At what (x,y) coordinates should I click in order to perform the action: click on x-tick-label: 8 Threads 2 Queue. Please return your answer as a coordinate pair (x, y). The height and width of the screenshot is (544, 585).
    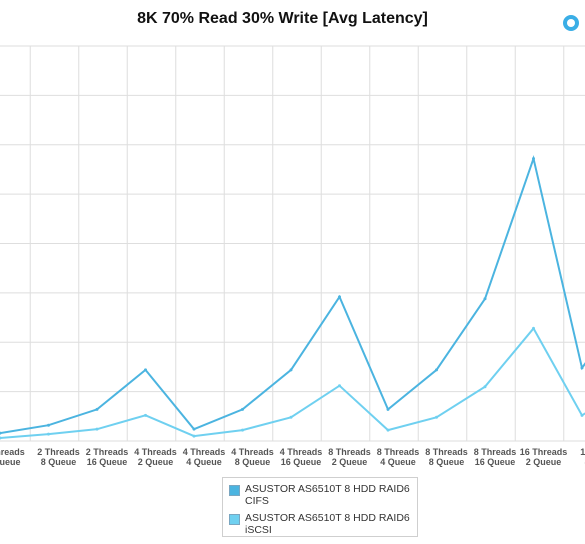
    Looking at the image, I should click on (349, 457).